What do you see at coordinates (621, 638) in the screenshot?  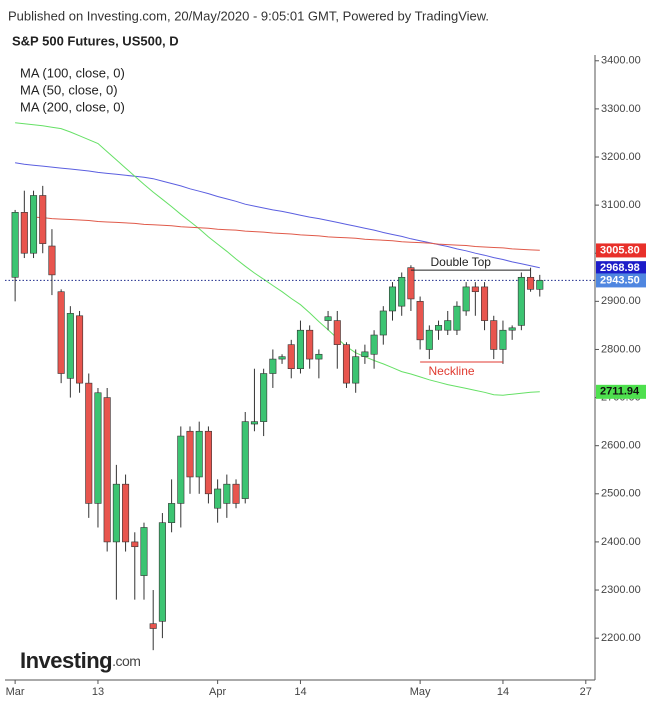 I see `y-tick-label: 2200.00` at bounding box center [621, 638].